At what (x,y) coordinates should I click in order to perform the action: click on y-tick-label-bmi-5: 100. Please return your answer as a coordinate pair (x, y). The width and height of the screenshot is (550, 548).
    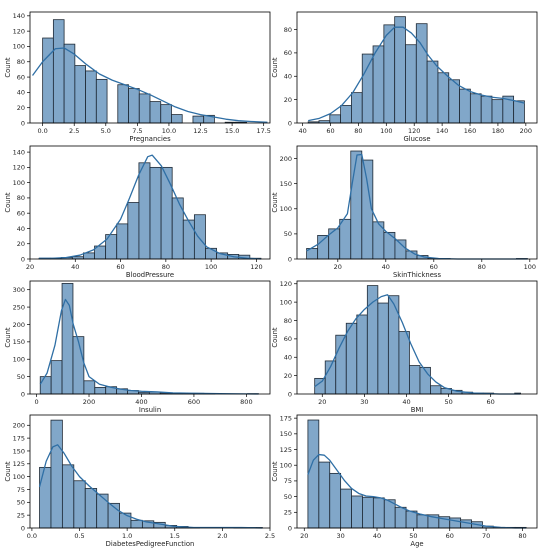
    Looking at the image, I should click on (286, 302).